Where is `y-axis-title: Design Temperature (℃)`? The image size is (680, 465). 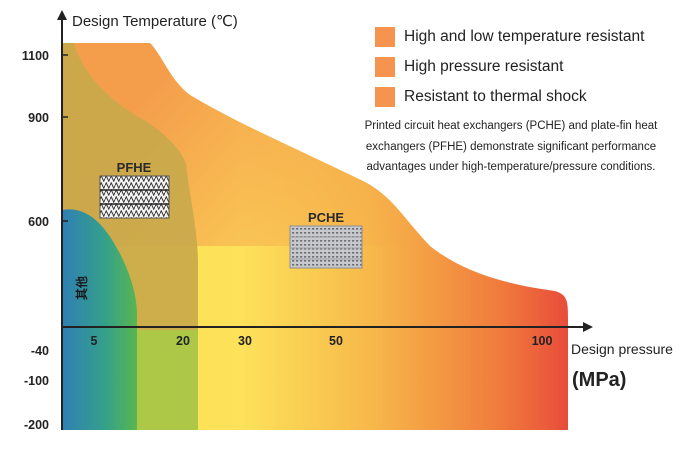 y-axis-title: Design Temperature (℃) is located at coordinates (155, 21).